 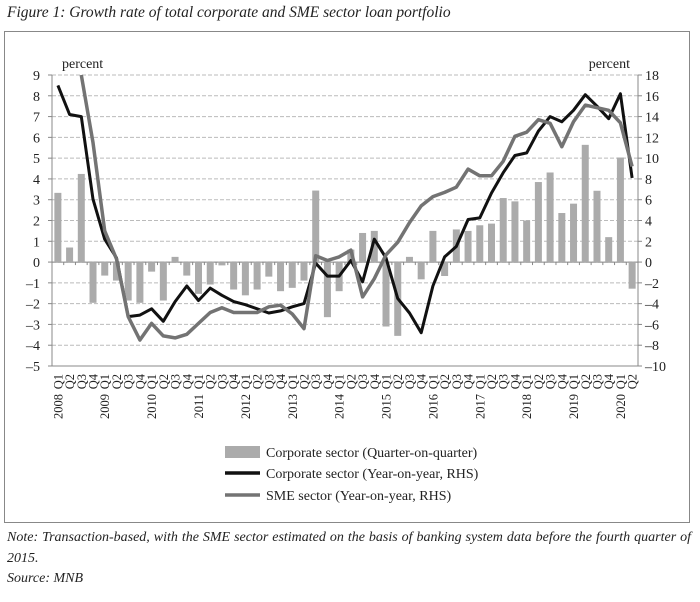 What do you see at coordinates (36, 97) in the screenshot?
I see `left-tick-label: 8` at bounding box center [36, 97].